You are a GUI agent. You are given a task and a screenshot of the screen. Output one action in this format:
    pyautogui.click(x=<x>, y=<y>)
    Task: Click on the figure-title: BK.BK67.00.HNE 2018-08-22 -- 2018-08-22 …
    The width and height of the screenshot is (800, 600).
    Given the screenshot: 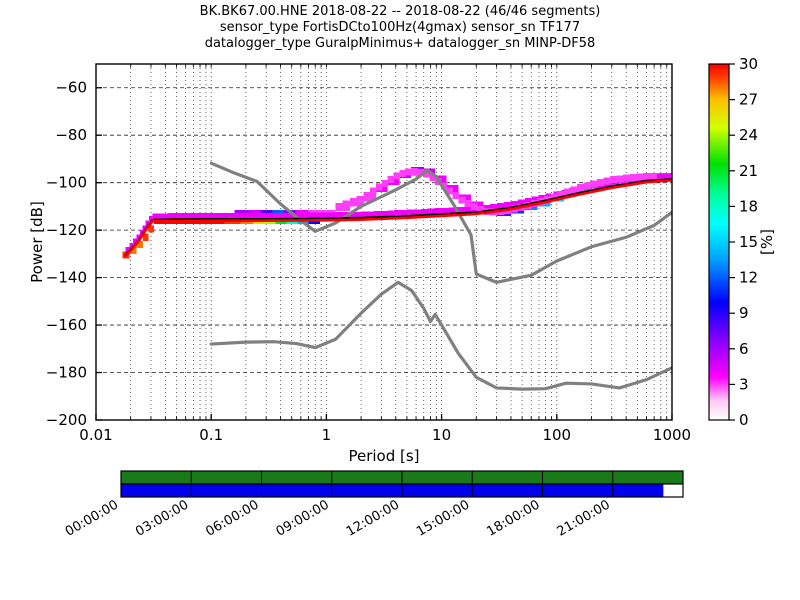 What is the action you would take?
    pyautogui.click(x=400, y=28)
    